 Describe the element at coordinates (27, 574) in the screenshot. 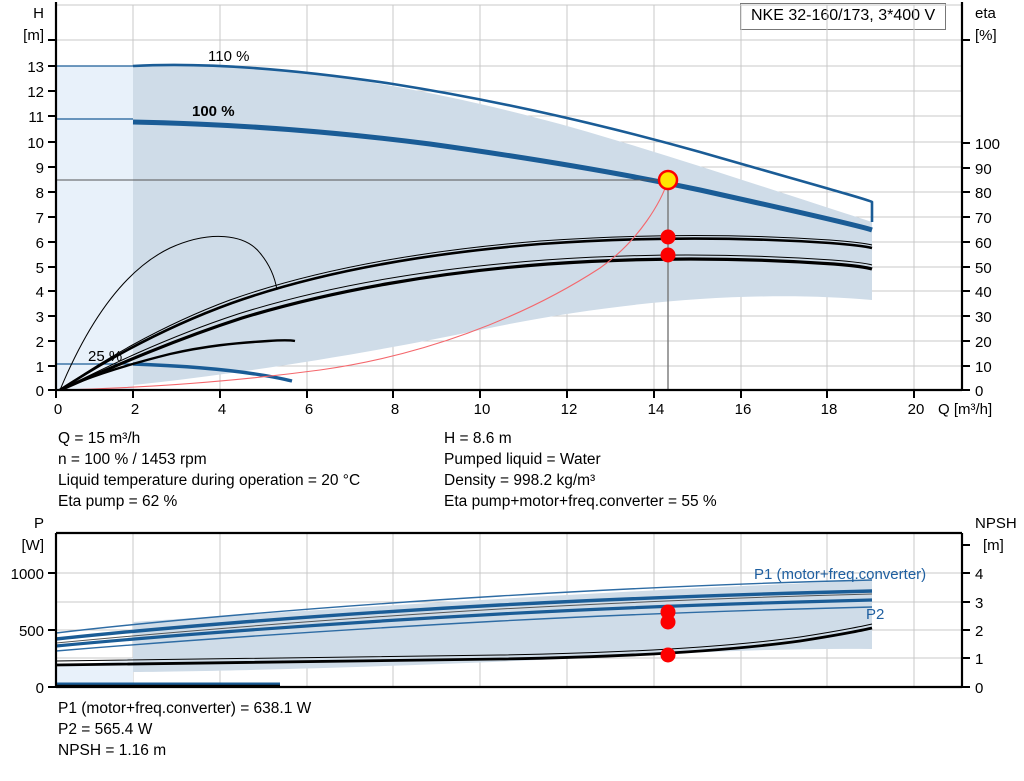

I see `p-tick-1000: 1000` at that location.